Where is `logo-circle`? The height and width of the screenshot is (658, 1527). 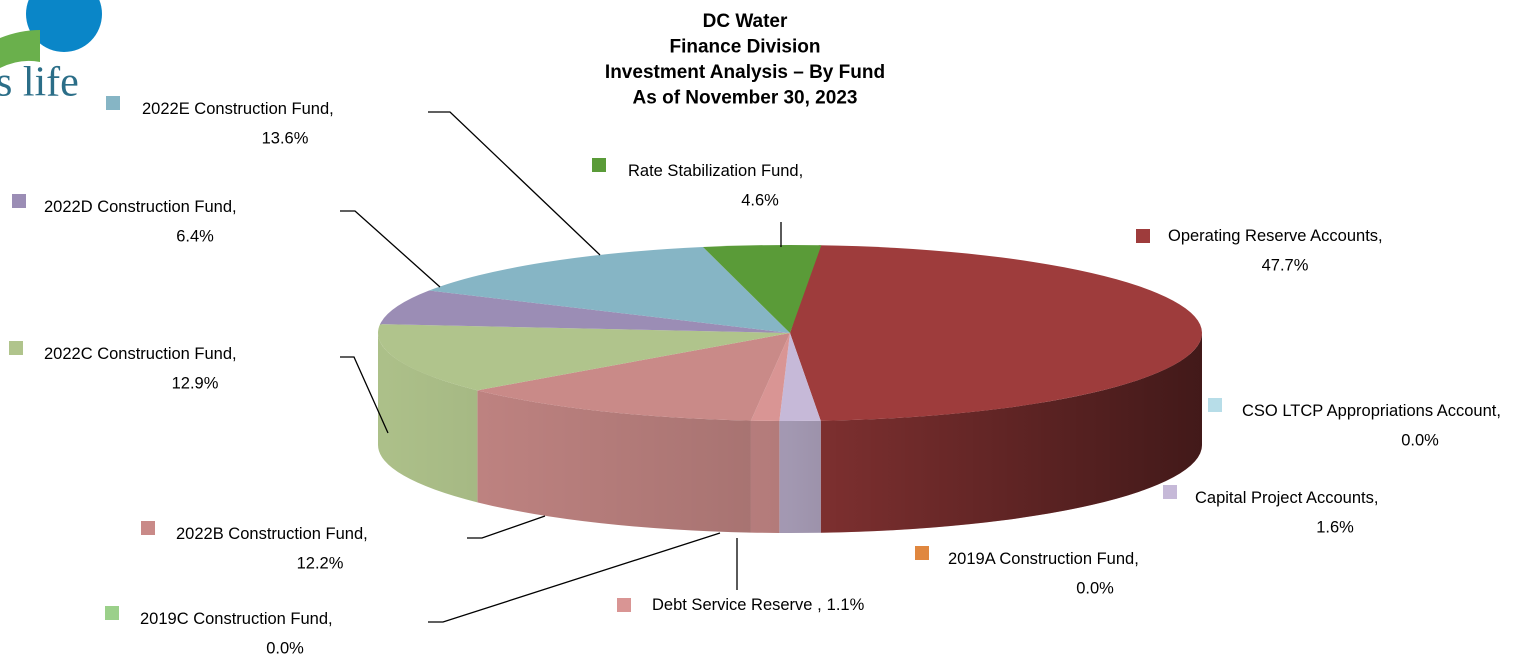 logo-circle is located at coordinates (64, 26).